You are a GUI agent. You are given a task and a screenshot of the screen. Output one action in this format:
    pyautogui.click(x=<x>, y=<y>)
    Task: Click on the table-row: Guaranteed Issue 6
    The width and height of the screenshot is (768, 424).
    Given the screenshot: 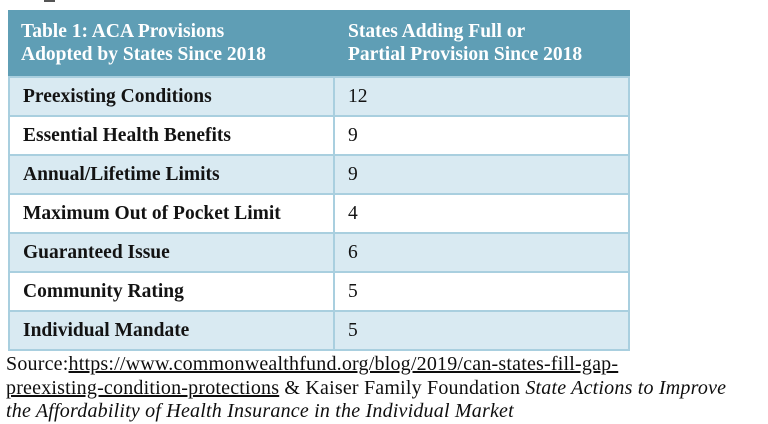 What is the action you would take?
    pyautogui.click(x=319, y=253)
    